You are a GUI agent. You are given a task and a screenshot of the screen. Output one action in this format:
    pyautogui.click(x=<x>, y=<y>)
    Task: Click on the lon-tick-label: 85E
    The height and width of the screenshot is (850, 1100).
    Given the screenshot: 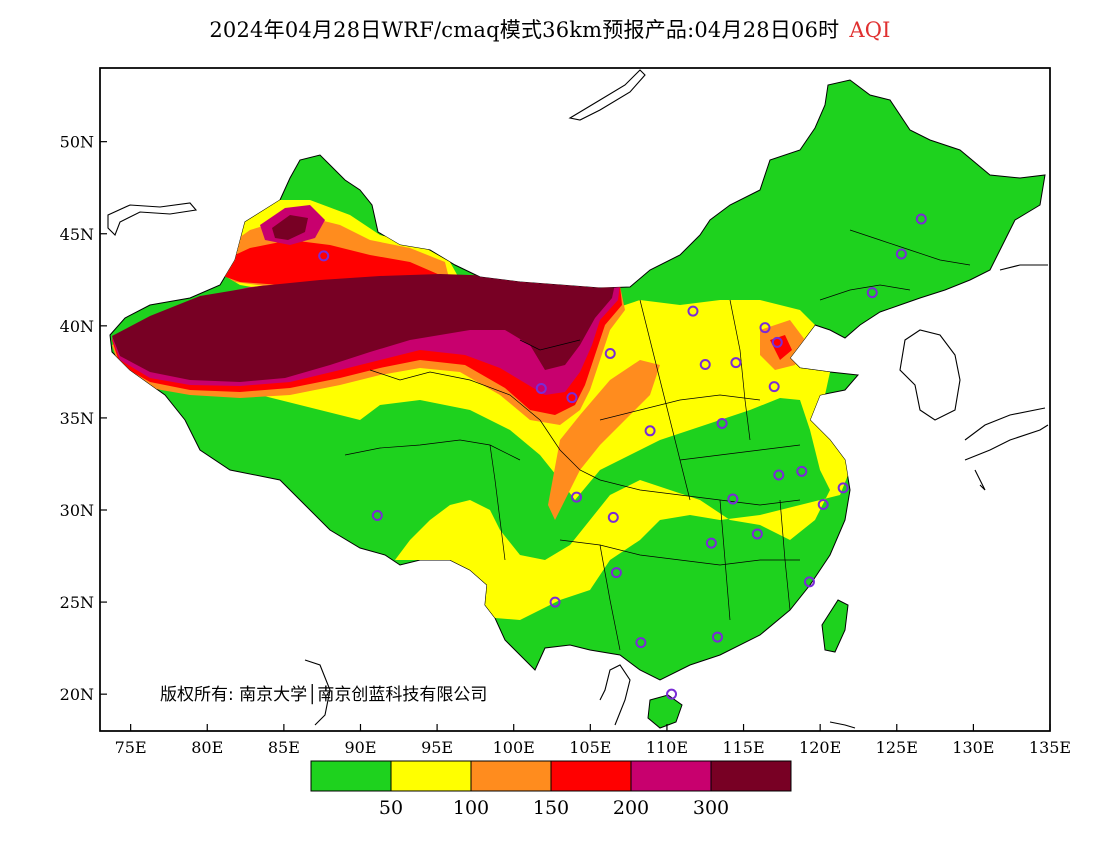 What is the action you would take?
    pyautogui.click(x=284, y=747)
    